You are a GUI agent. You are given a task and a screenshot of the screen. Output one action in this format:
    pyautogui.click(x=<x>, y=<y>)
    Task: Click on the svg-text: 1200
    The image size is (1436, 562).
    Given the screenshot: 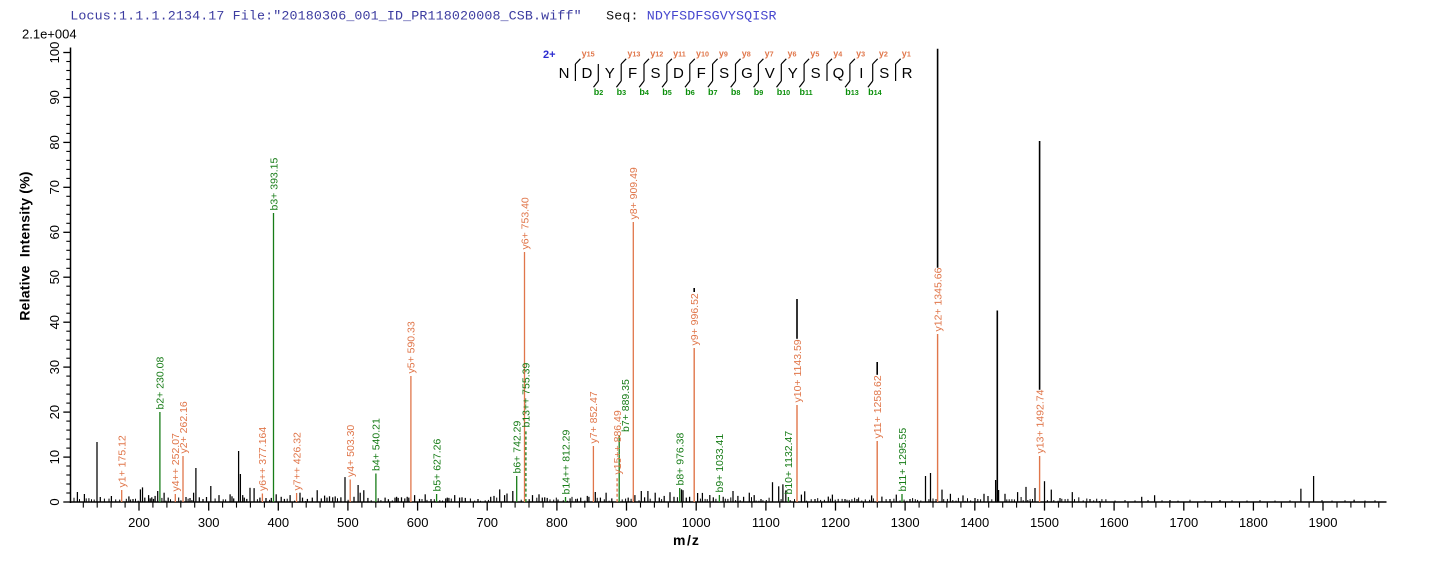 What is the action you would take?
    pyautogui.click(x=835, y=522)
    